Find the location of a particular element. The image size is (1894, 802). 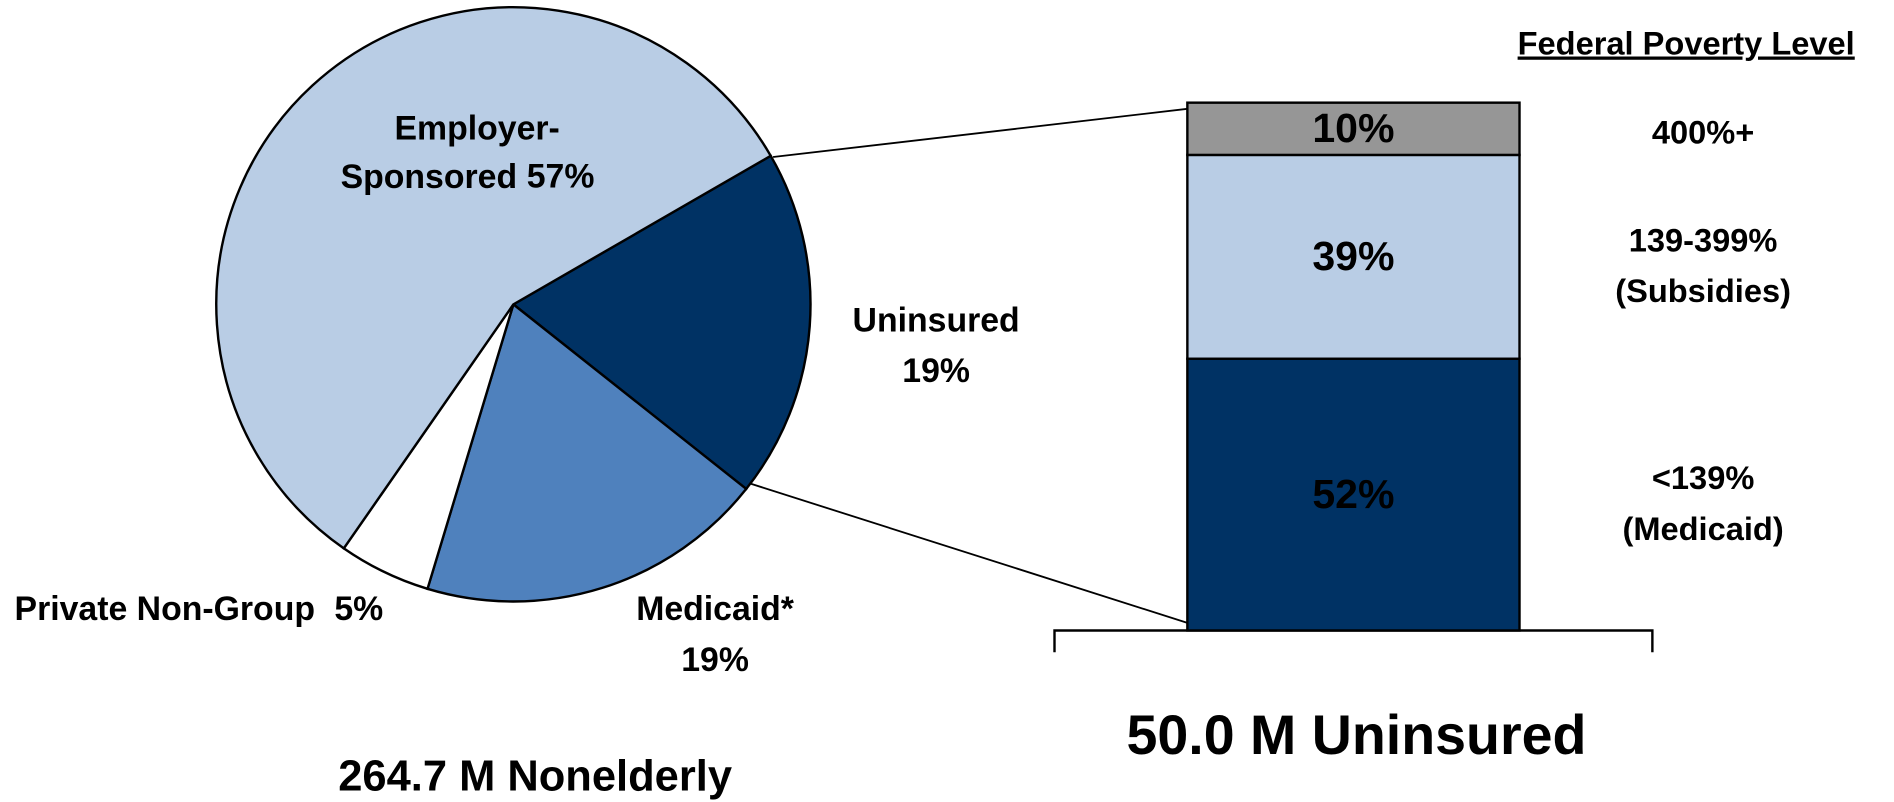

legend-label: 400%+ is located at coordinates (1703, 131).